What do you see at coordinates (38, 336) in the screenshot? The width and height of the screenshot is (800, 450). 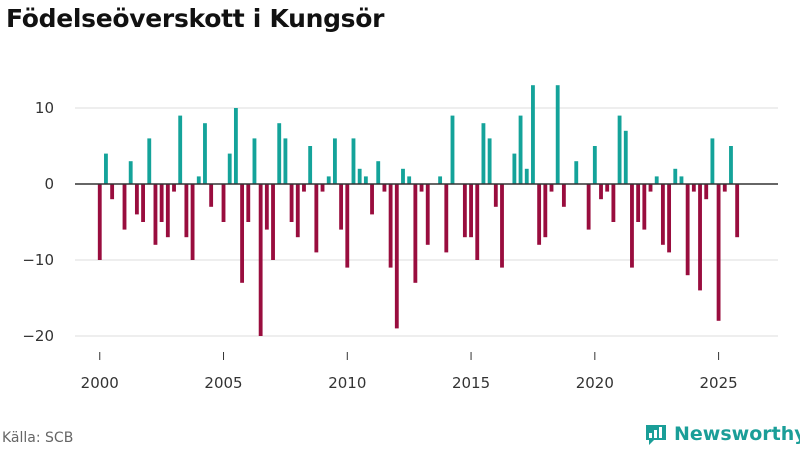 I see `y-tick-label: −20` at bounding box center [38, 336].